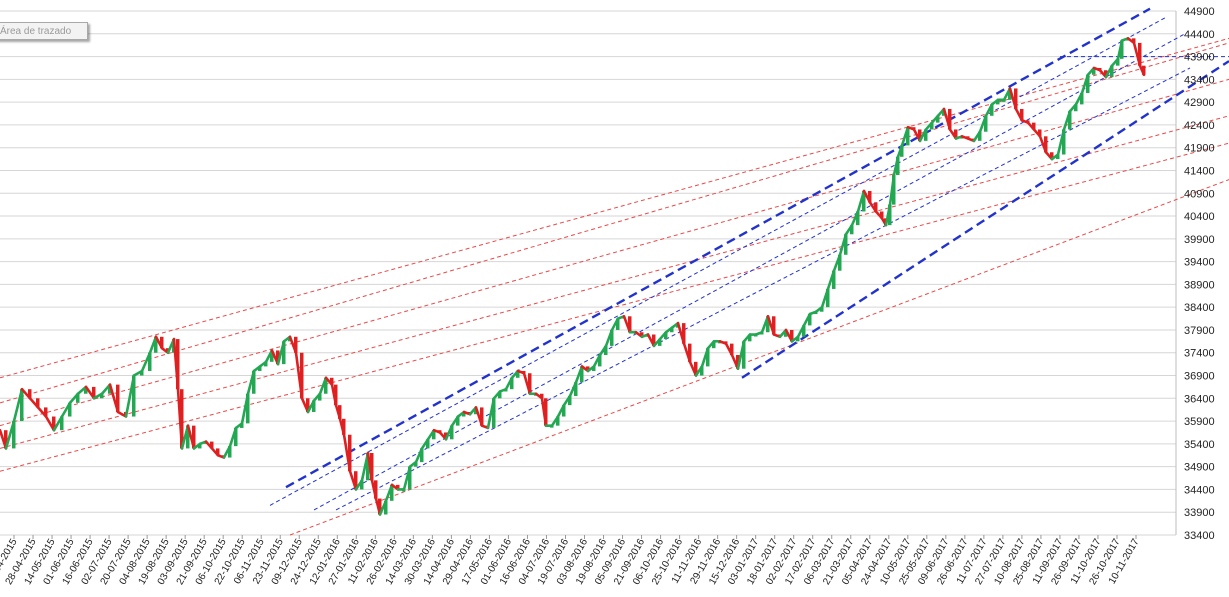 This screenshot has width=1229, height=597. I want to click on y-tick-label: 36400, so click(1199, 399).